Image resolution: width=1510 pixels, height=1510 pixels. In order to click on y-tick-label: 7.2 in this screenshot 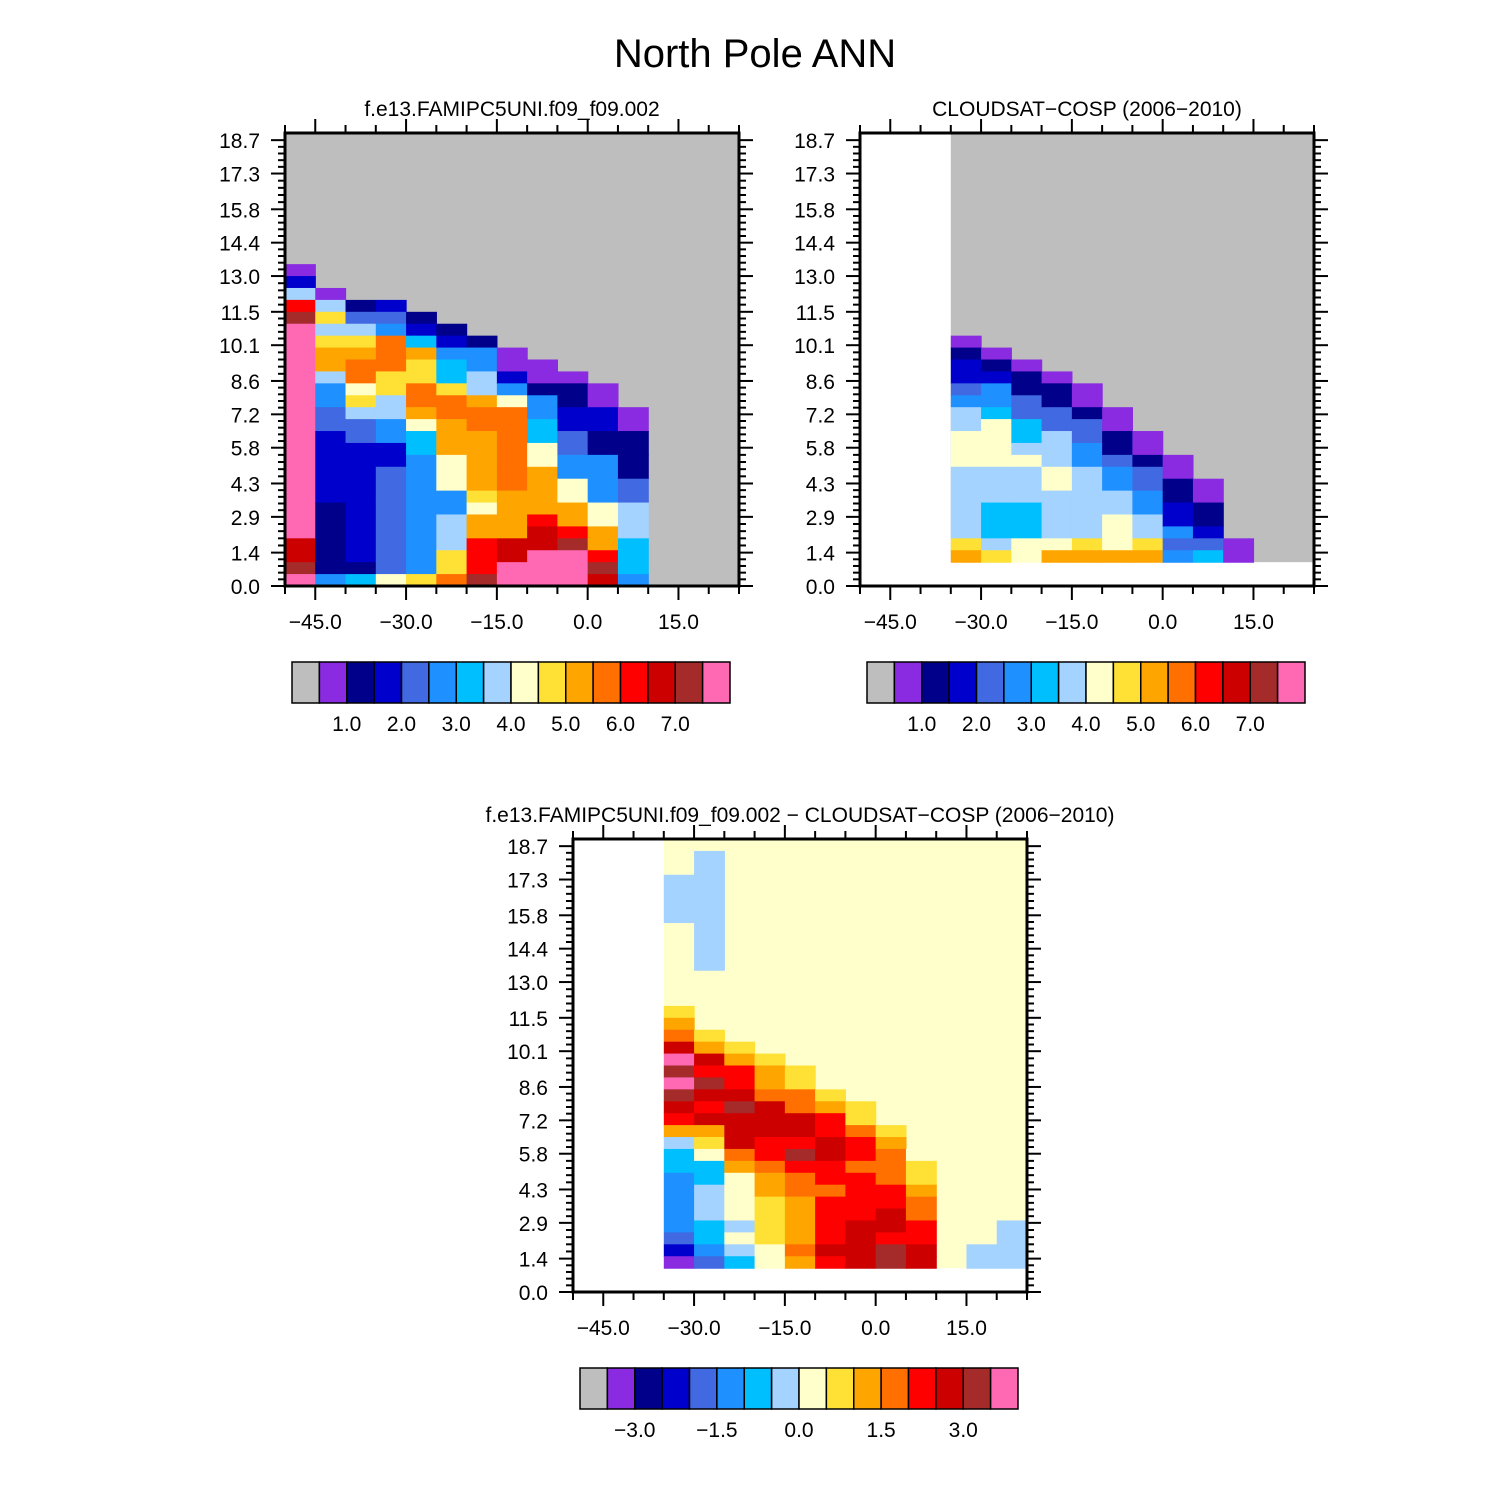, I will do `click(820, 415)`.